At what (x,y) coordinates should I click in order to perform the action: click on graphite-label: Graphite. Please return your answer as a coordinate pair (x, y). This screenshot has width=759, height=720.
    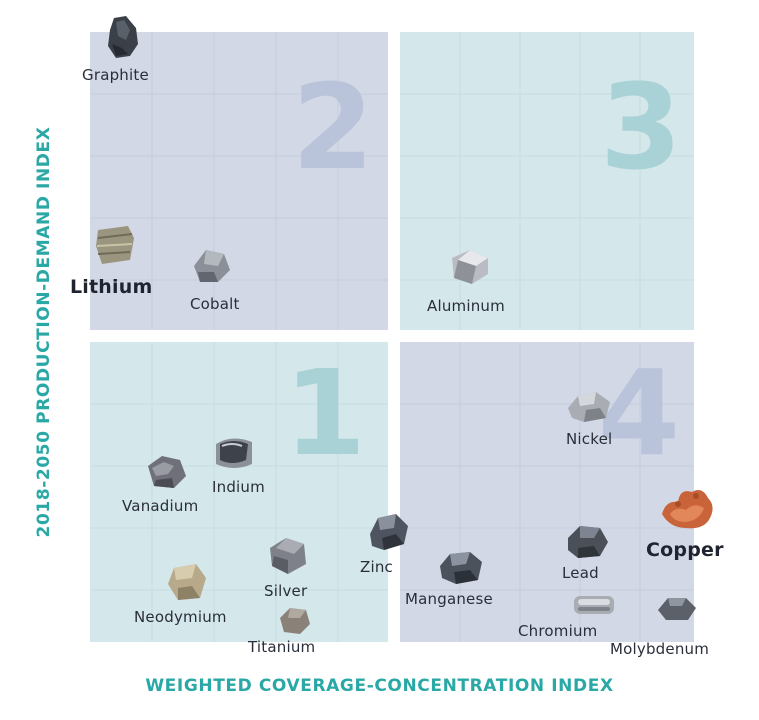
    Looking at the image, I should click on (115, 75).